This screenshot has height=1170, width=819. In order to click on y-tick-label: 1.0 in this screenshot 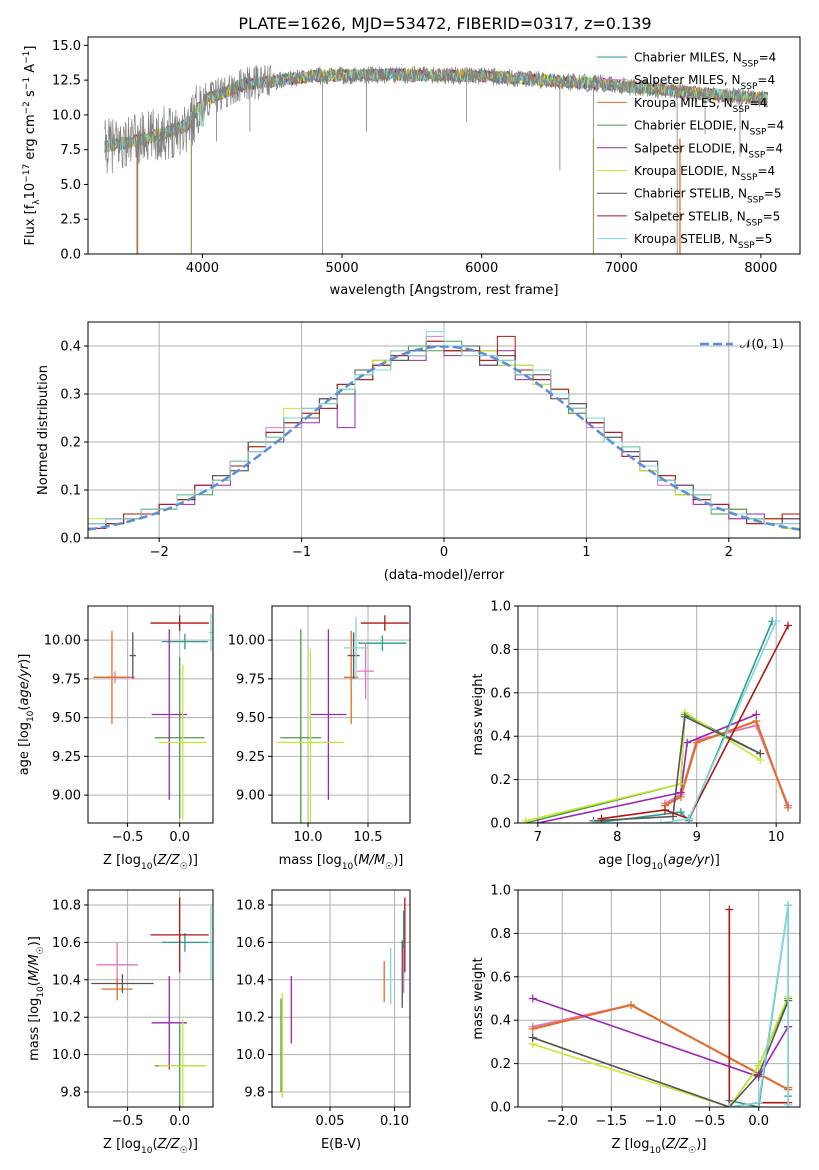, I will do `click(500, 607)`.